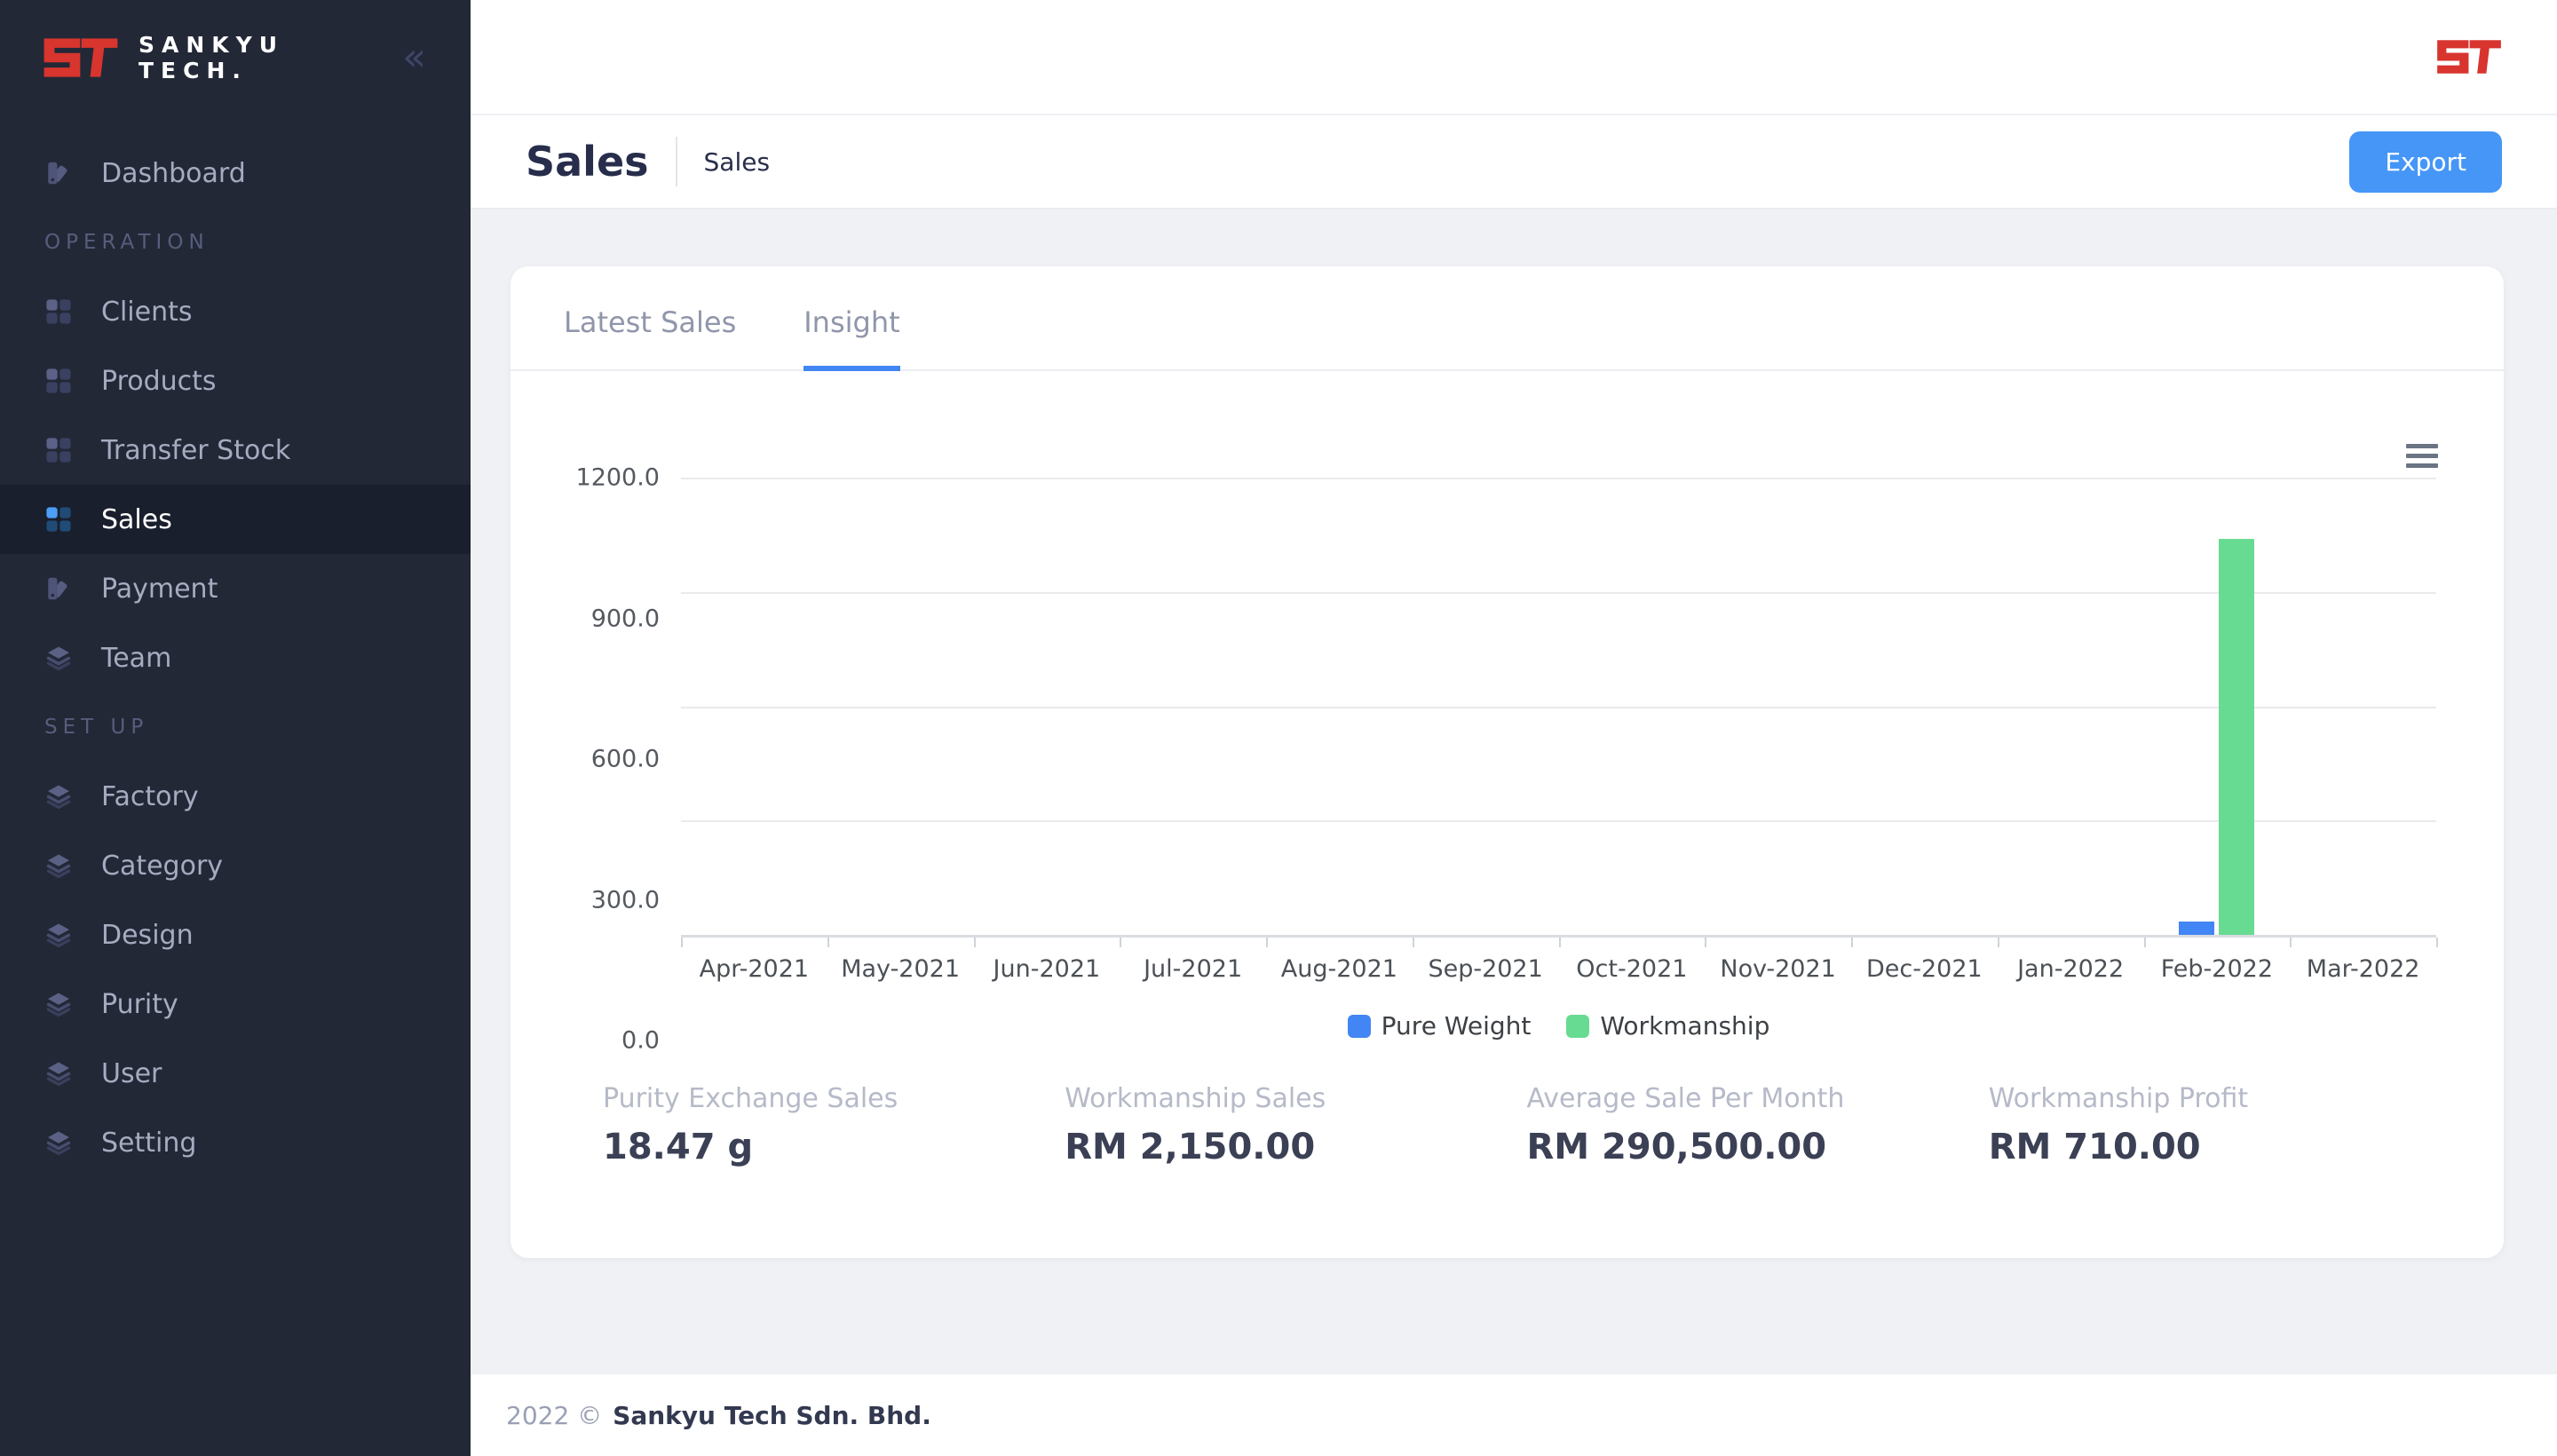 The image size is (2557, 1456). What do you see at coordinates (1485, 969) in the screenshot?
I see `x-tick-label: Sep-2021` at bounding box center [1485, 969].